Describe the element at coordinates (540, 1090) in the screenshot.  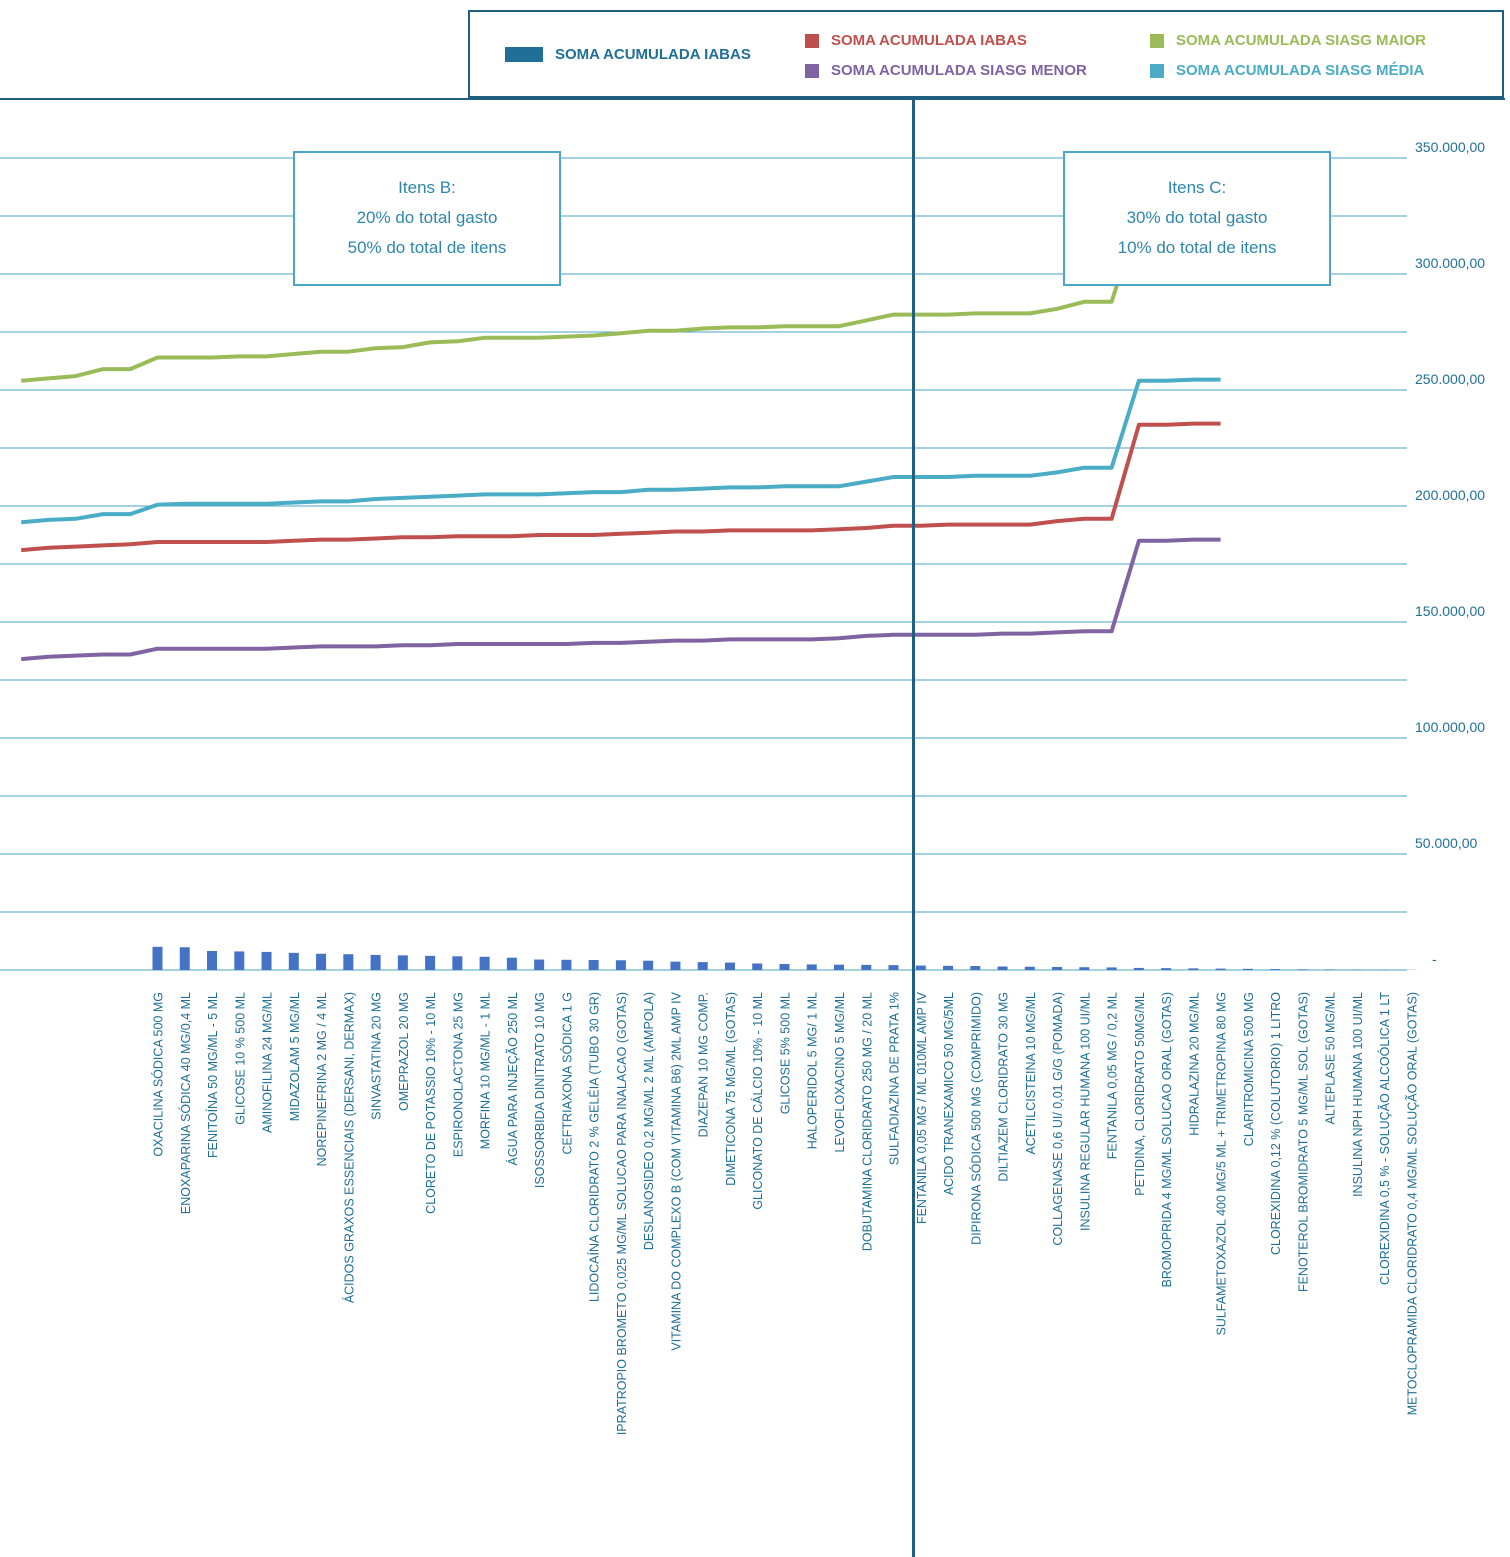
I see `x-category-label: ISOSSORBIDA DINITRATO 10 MG` at that location.